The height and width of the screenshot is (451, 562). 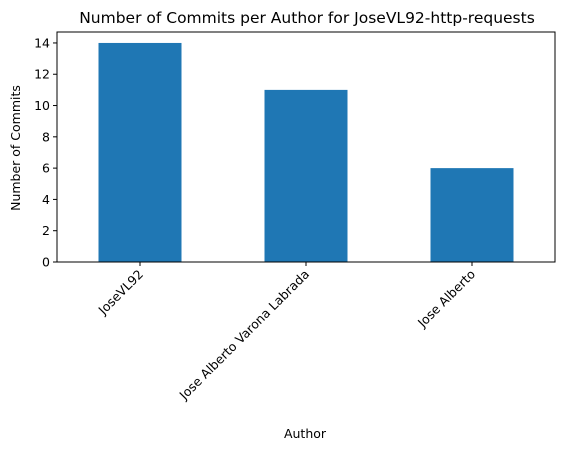 What do you see at coordinates (46, 136) in the screenshot?
I see `y-tick-label: 8` at bounding box center [46, 136].